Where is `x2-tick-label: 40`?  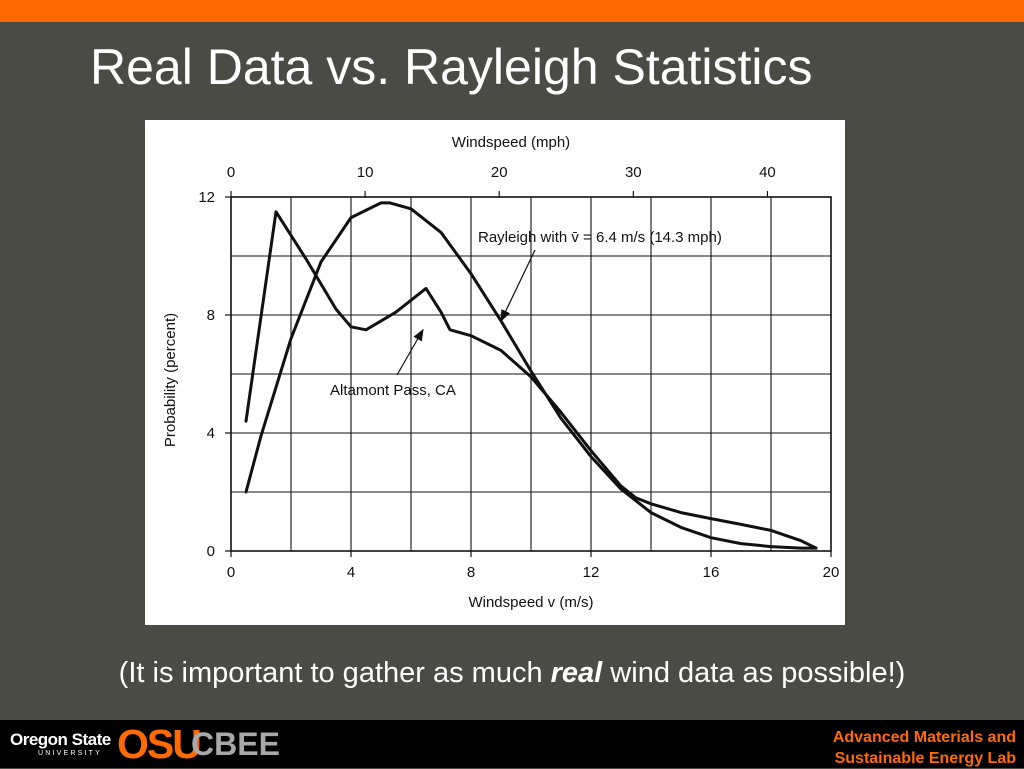 x2-tick-label: 40 is located at coordinates (767, 172).